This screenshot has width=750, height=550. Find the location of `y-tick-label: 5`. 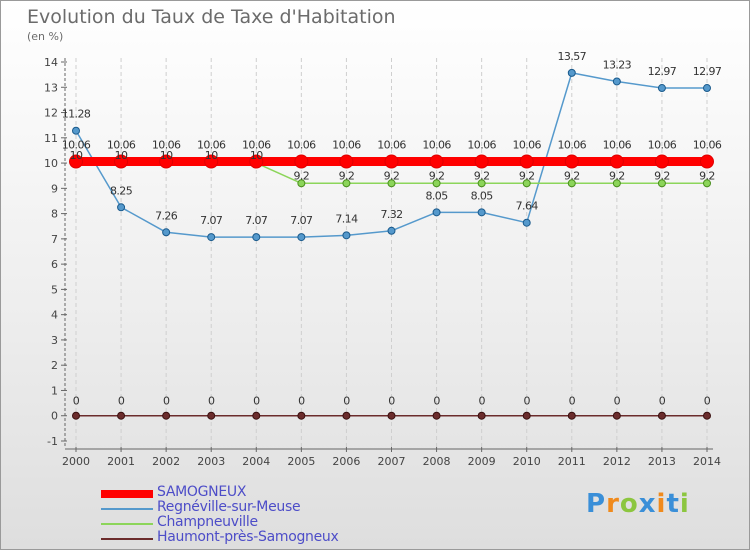

y-tick-label: 5 is located at coordinates (54, 289).